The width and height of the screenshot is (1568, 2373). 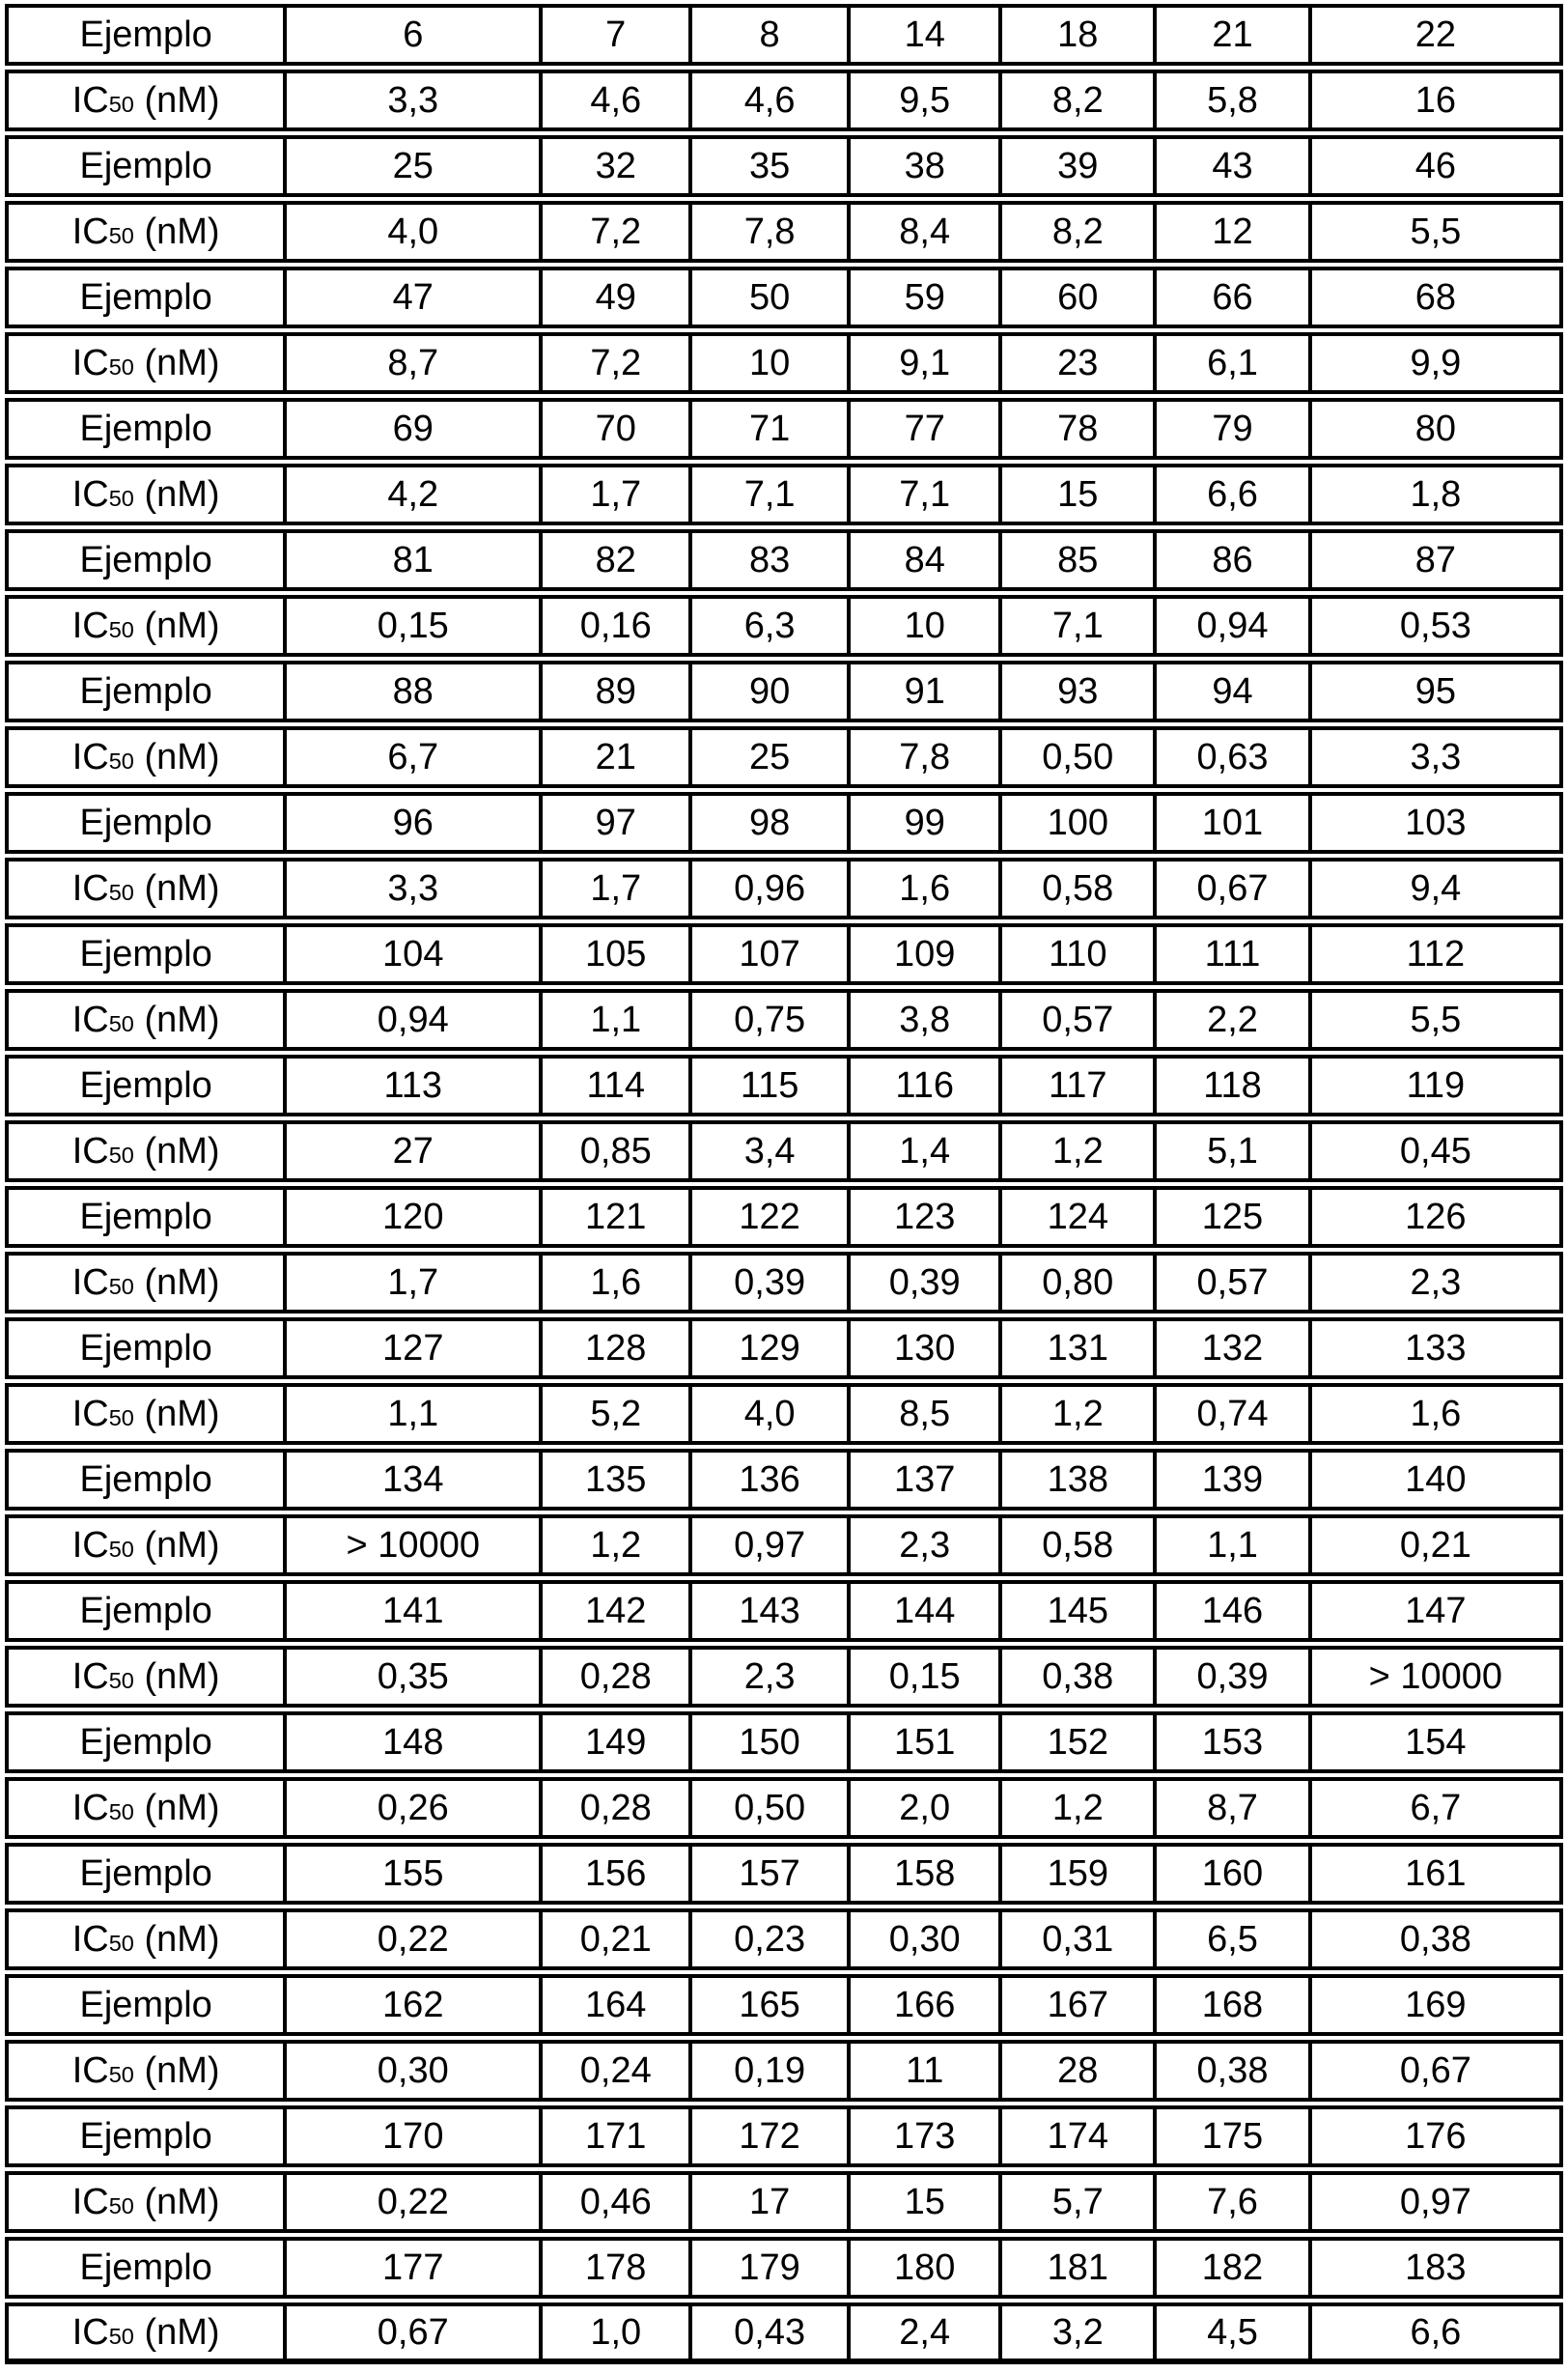 What do you see at coordinates (618, 823) in the screenshot?
I see `example-number-cell: 97` at bounding box center [618, 823].